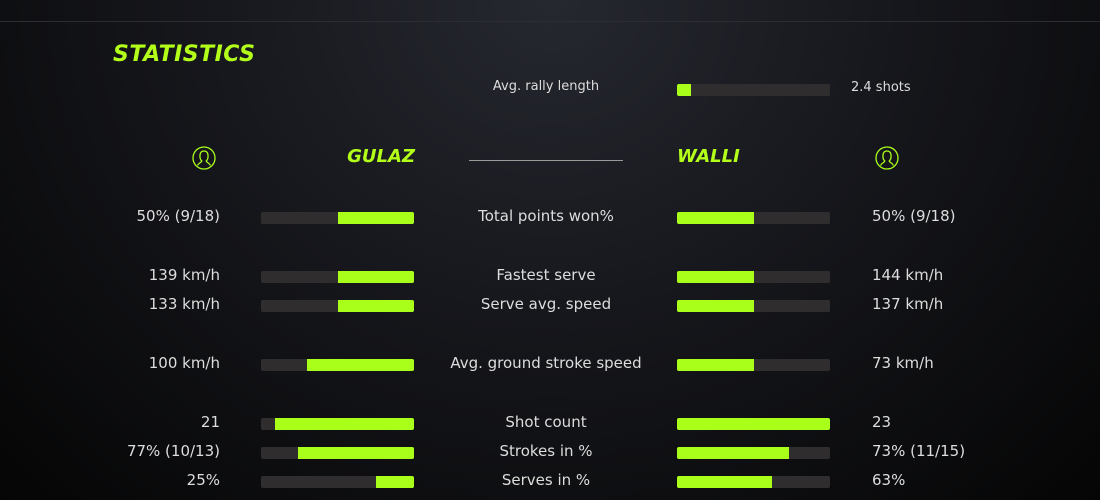  I want to click on page-title: STATISTICS, so click(184, 54).